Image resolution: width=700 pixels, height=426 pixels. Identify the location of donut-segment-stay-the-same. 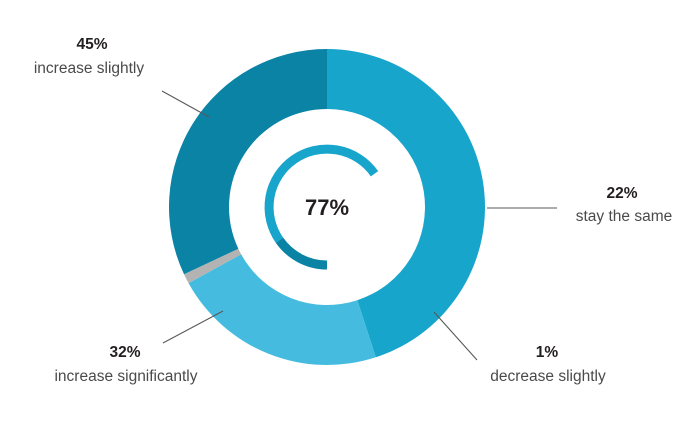
(282, 310).